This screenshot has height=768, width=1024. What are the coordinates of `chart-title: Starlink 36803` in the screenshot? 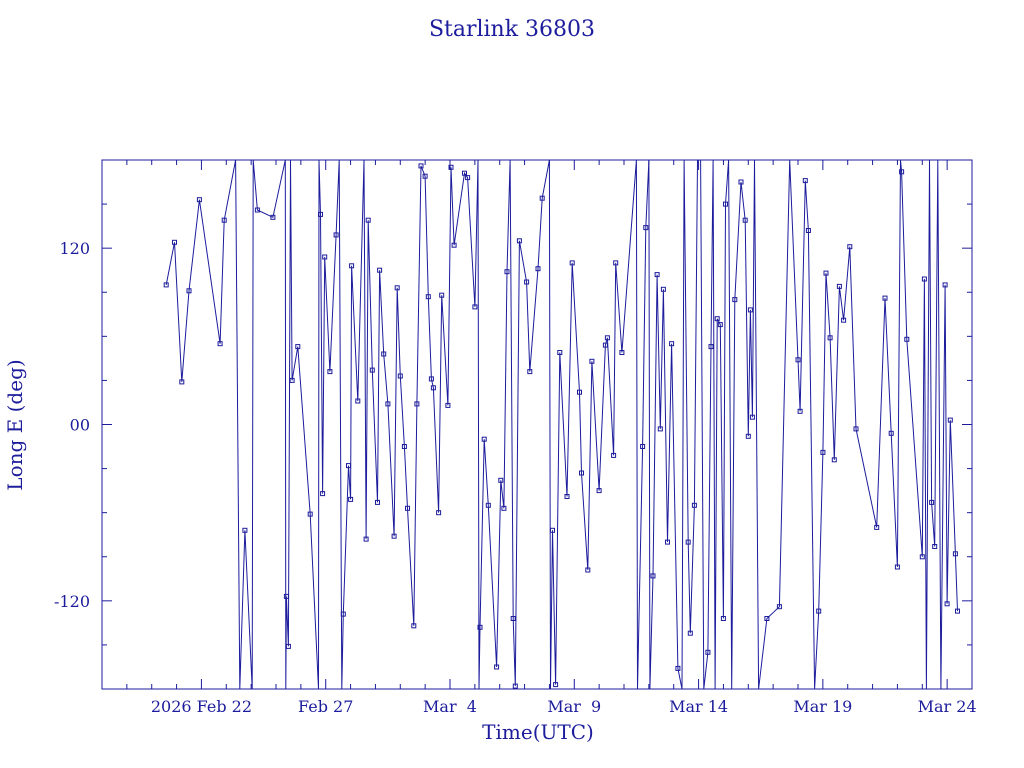 It's located at (512, 29).